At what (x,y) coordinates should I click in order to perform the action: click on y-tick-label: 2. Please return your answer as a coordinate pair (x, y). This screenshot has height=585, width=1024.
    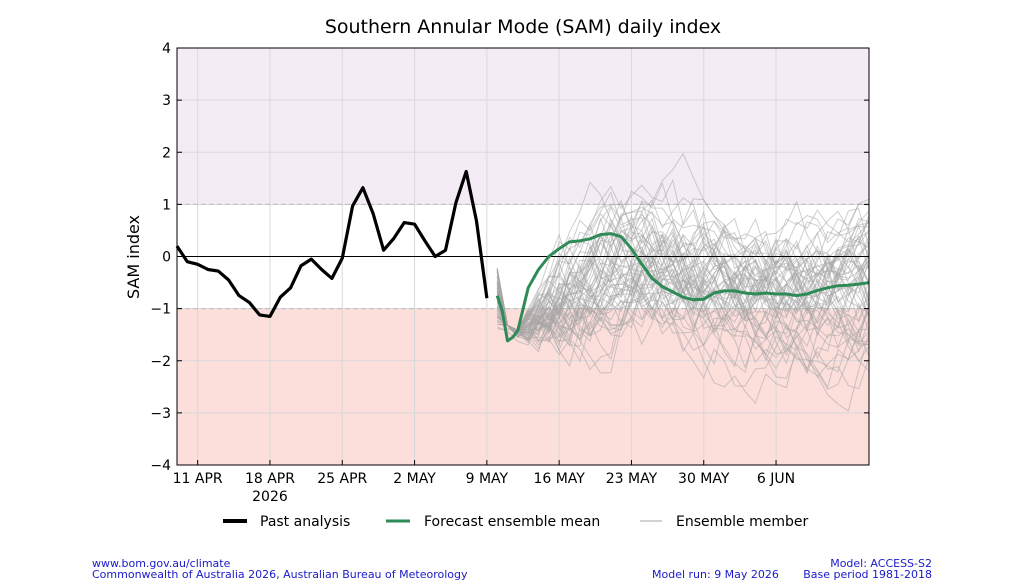
    Looking at the image, I should click on (166, 153).